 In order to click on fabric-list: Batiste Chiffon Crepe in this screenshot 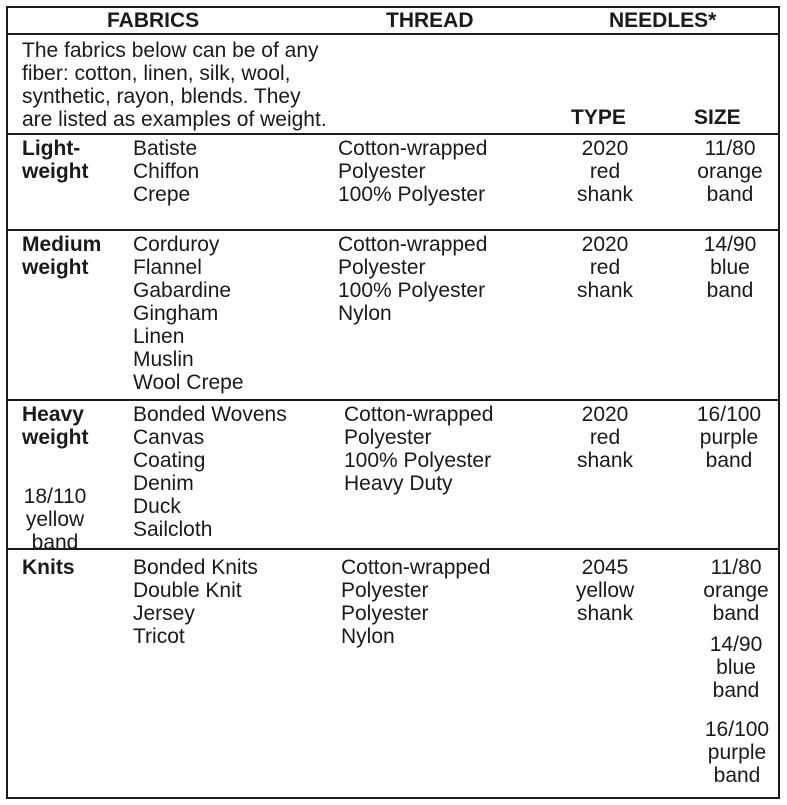, I will do `click(166, 171)`.